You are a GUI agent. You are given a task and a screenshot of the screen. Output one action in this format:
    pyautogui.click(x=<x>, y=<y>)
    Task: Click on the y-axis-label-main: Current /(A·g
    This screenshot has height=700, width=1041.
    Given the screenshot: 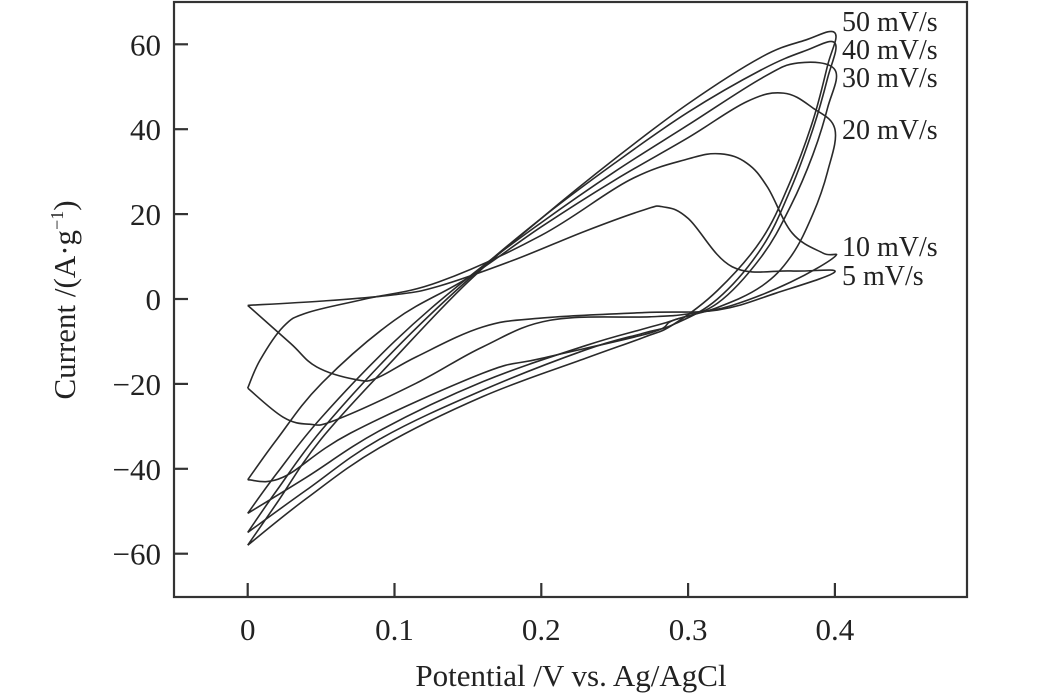 What is the action you would take?
    pyautogui.click(x=64, y=315)
    